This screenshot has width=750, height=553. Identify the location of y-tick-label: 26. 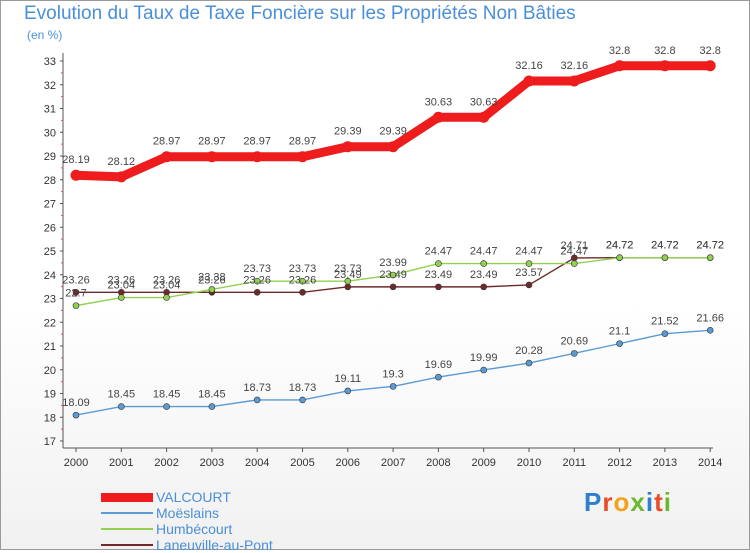
(50, 228).